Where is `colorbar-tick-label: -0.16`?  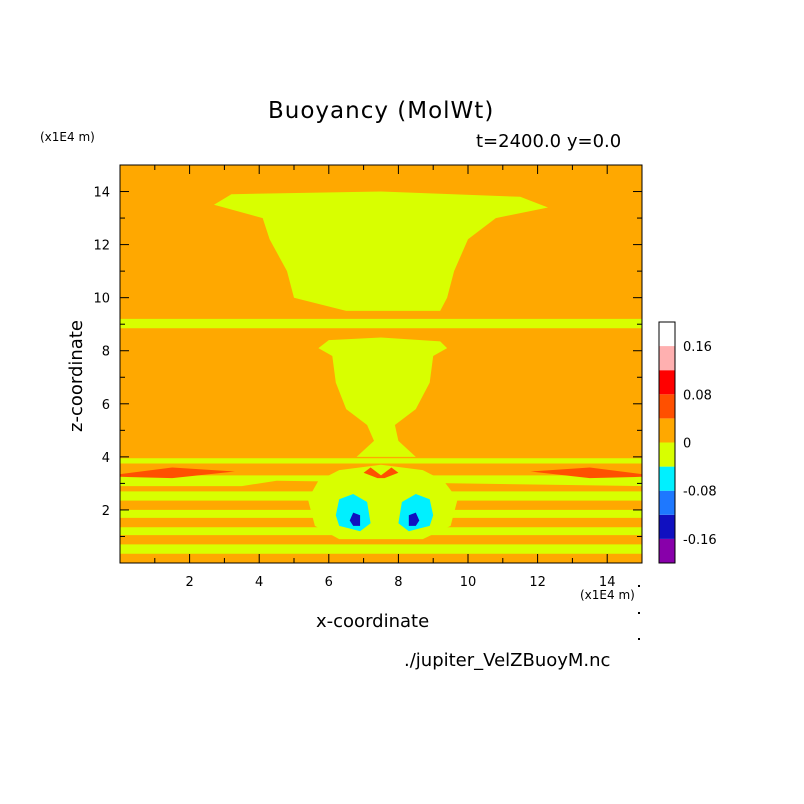
colorbar-tick-label: -0.16 is located at coordinates (700, 540).